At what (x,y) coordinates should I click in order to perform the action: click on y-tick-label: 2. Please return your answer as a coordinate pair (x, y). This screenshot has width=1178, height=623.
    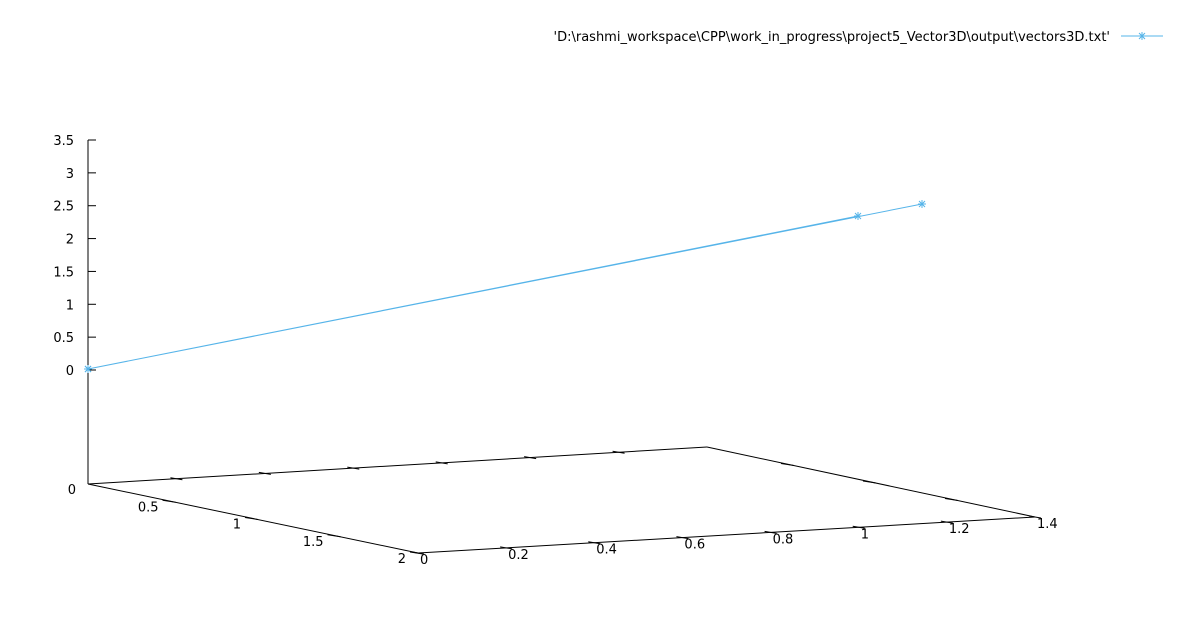
    Looking at the image, I should click on (402, 559).